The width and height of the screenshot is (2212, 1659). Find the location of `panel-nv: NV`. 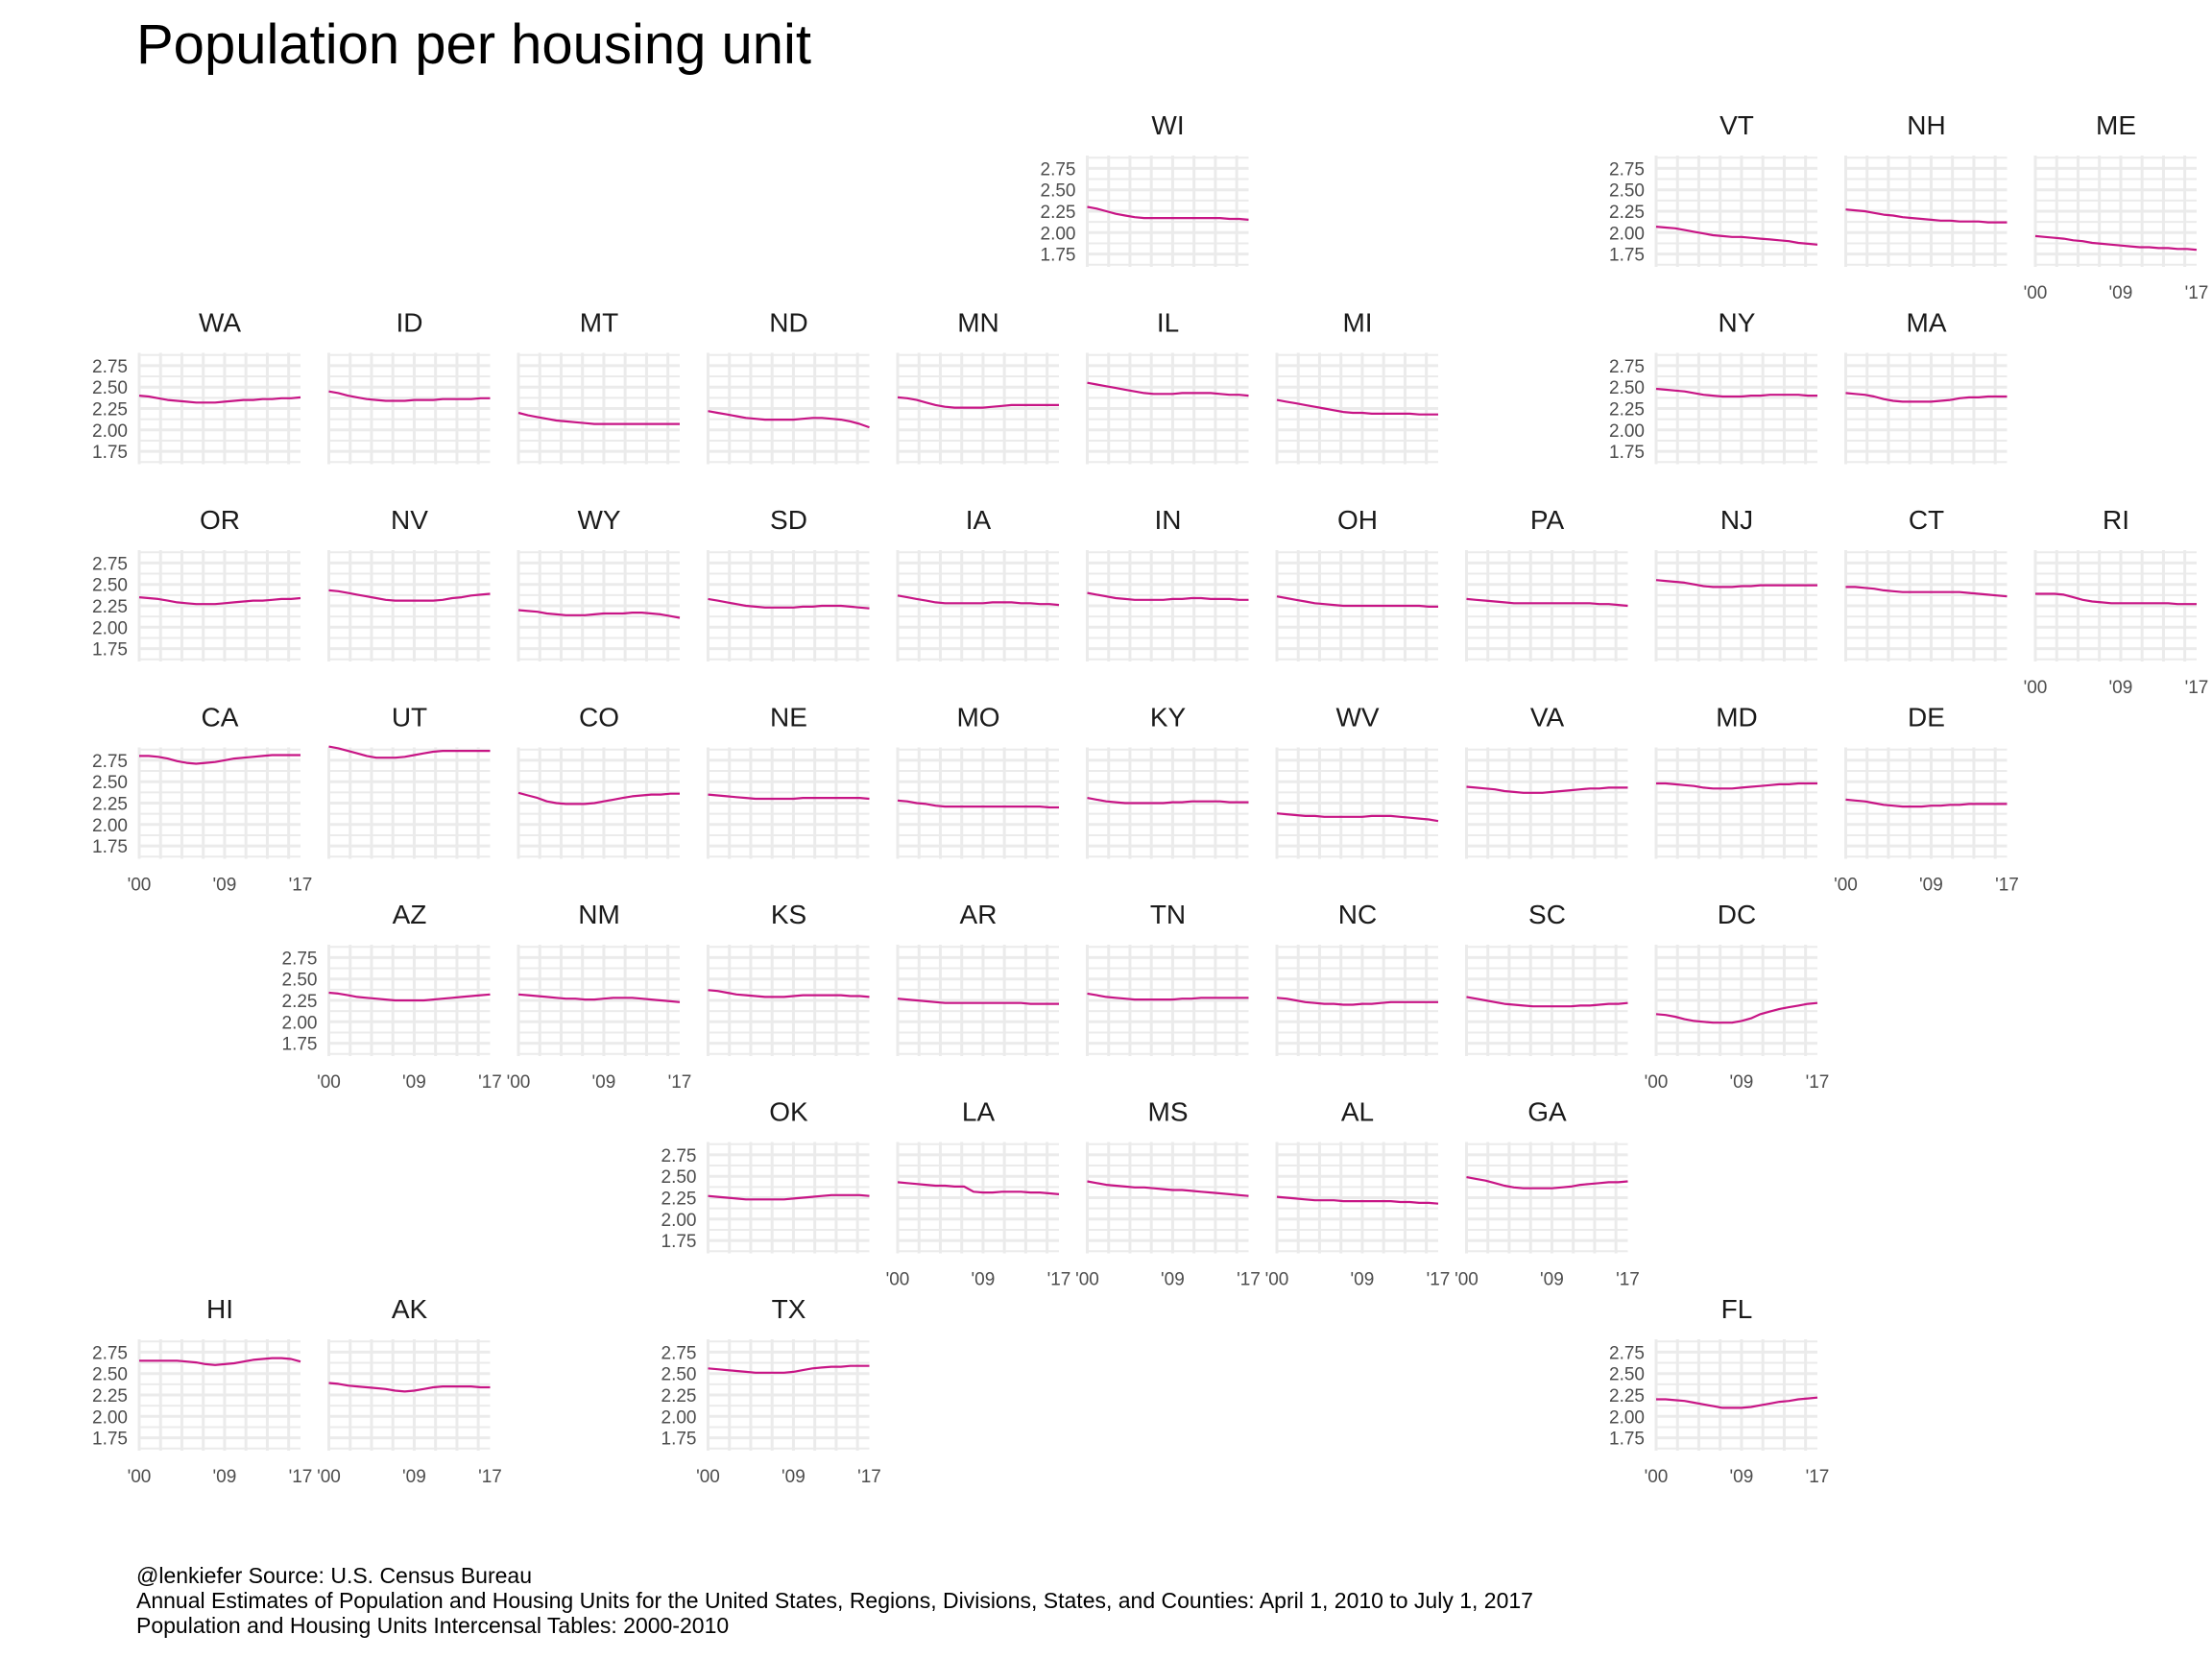

panel-nv: NV is located at coordinates (409, 583).